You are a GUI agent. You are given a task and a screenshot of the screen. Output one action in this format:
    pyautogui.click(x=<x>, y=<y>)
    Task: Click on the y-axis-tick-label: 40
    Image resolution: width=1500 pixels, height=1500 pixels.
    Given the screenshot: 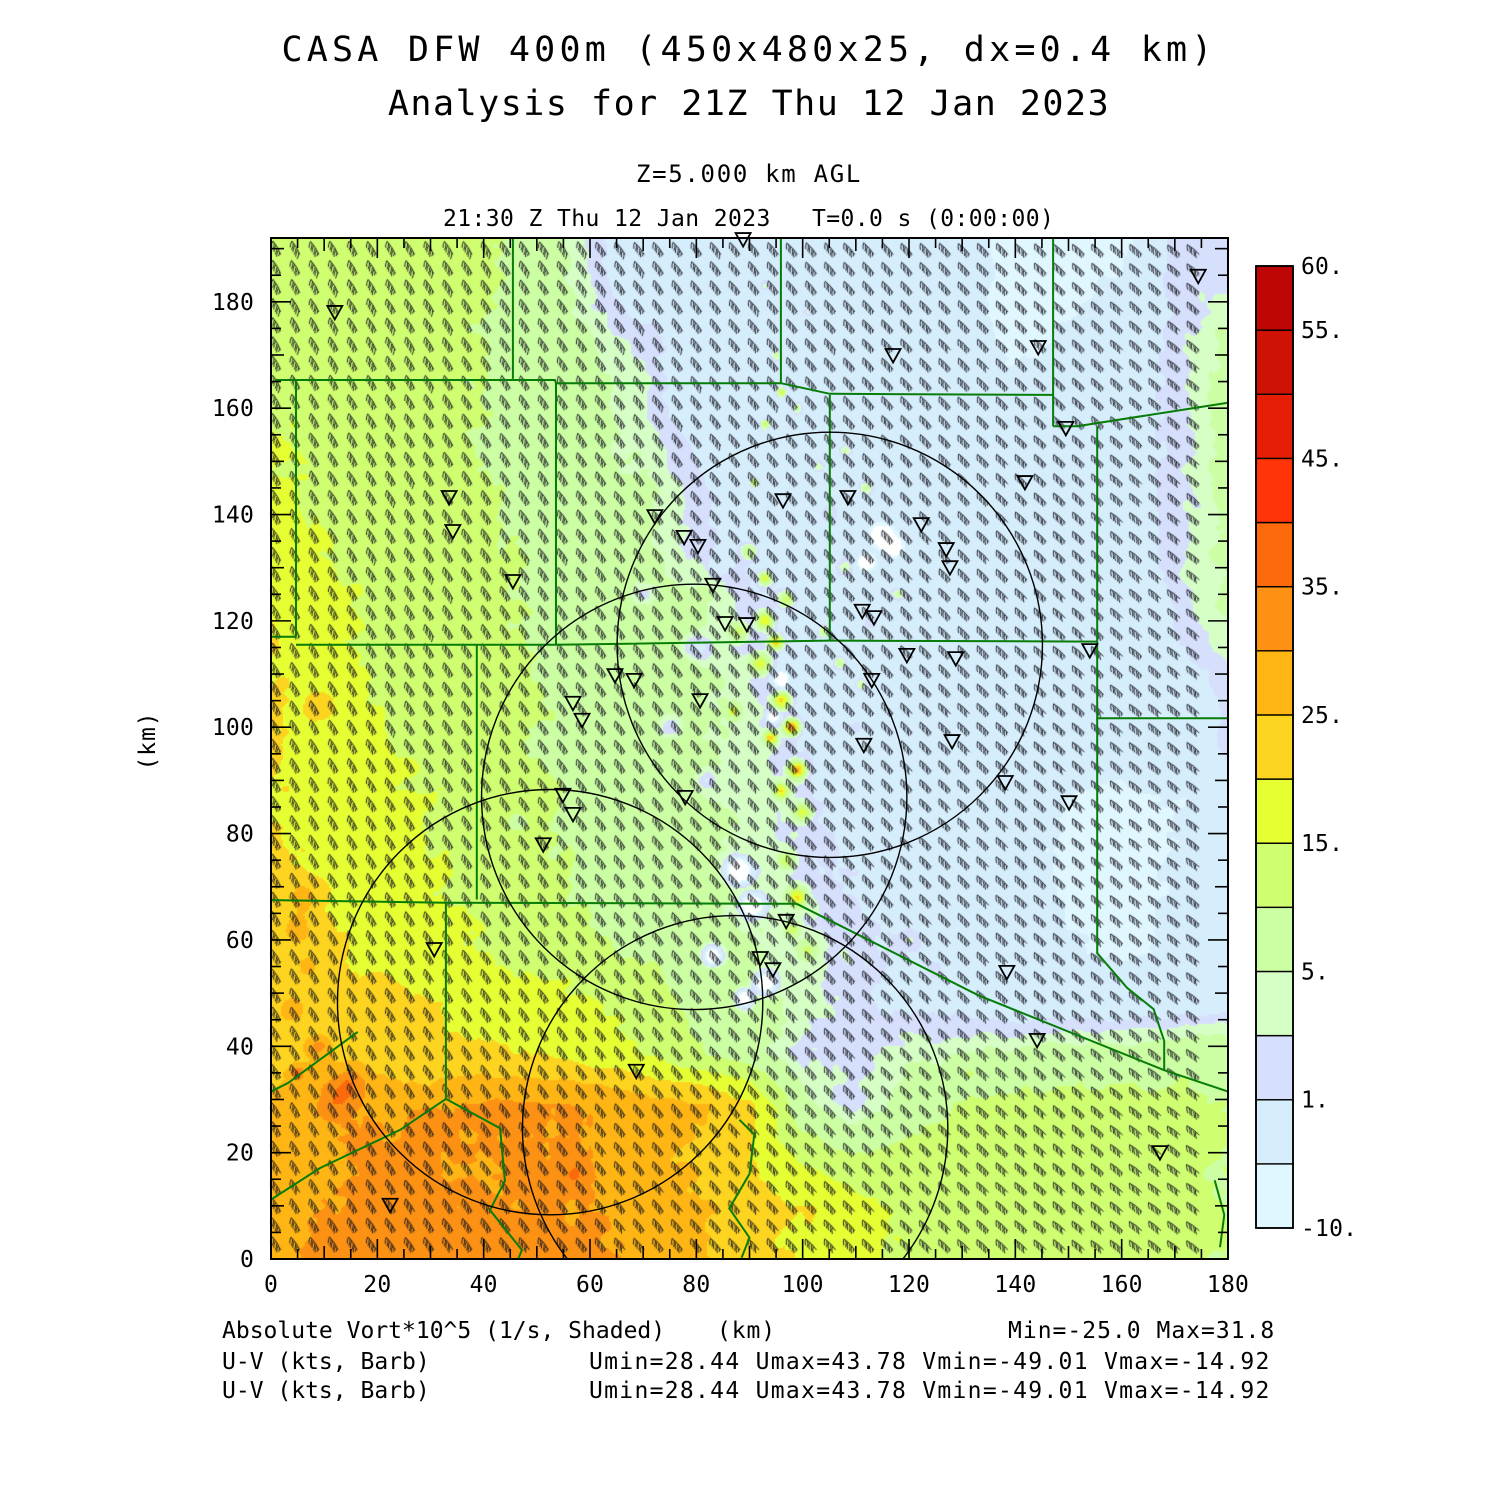 What is the action you would take?
    pyautogui.click(x=240, y=1047)
    